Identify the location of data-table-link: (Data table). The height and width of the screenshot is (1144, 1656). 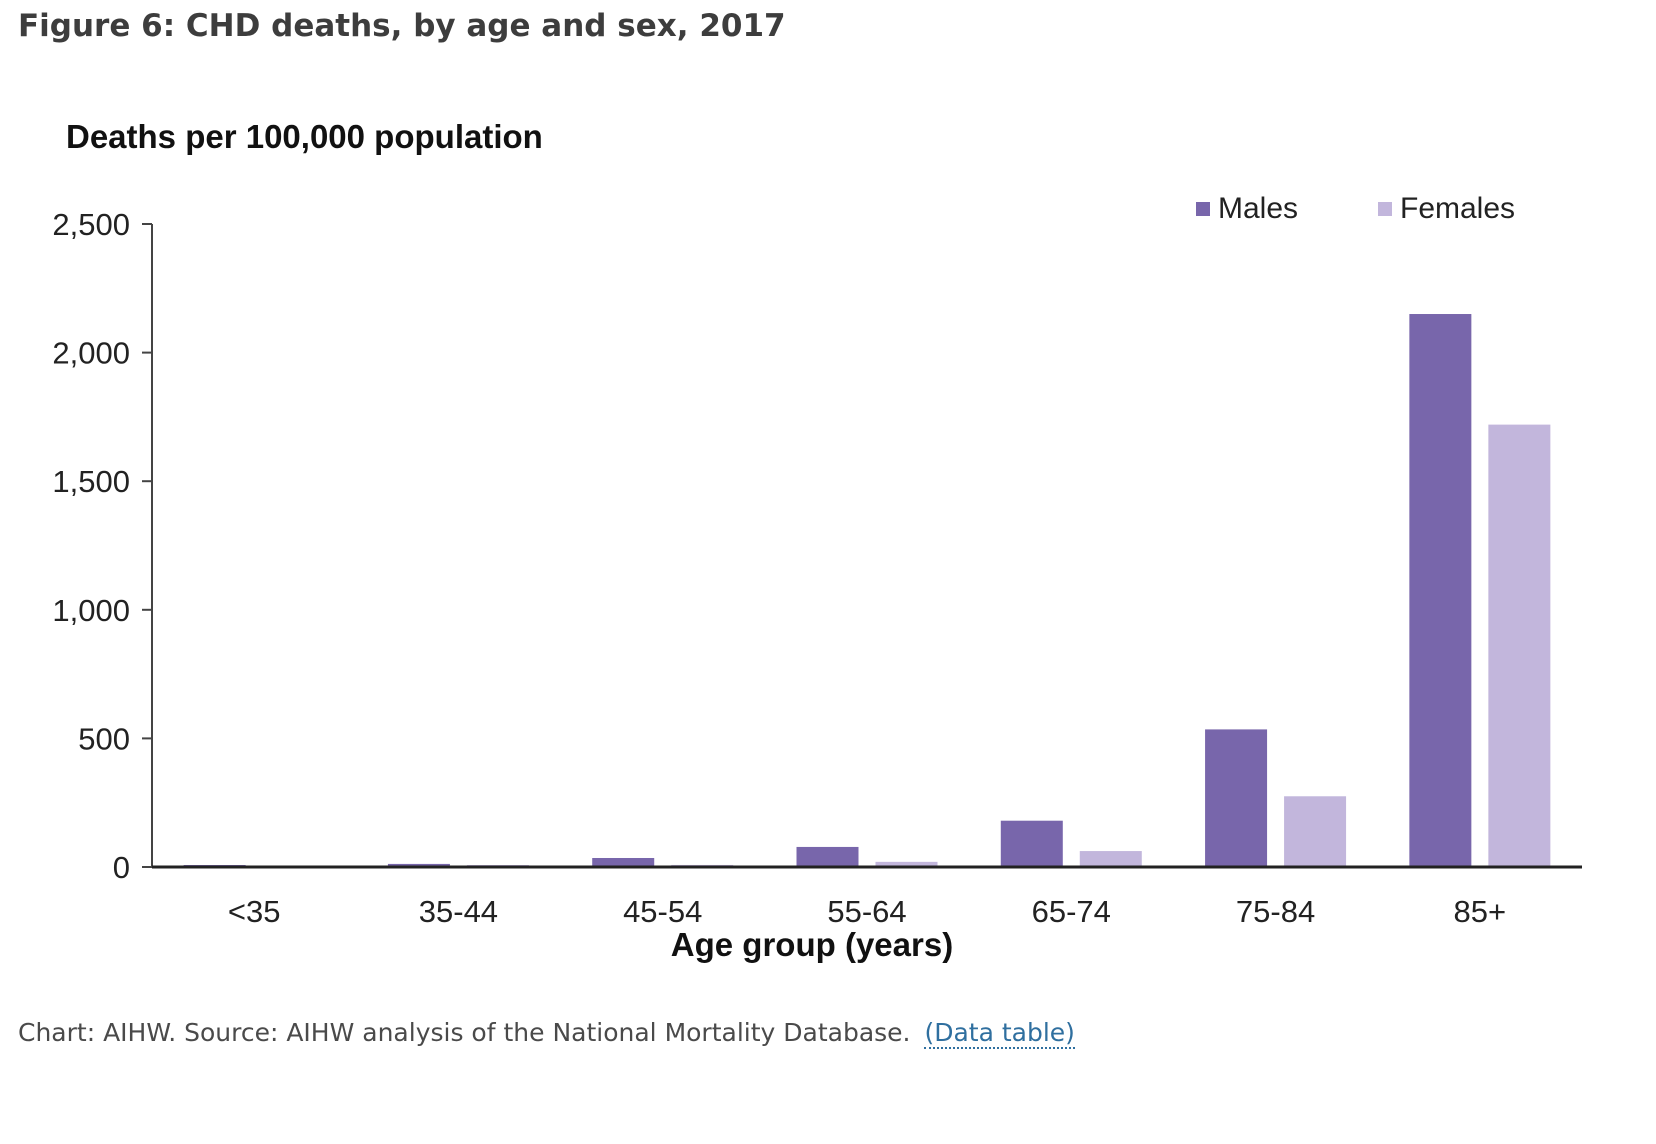
(999, 1033).